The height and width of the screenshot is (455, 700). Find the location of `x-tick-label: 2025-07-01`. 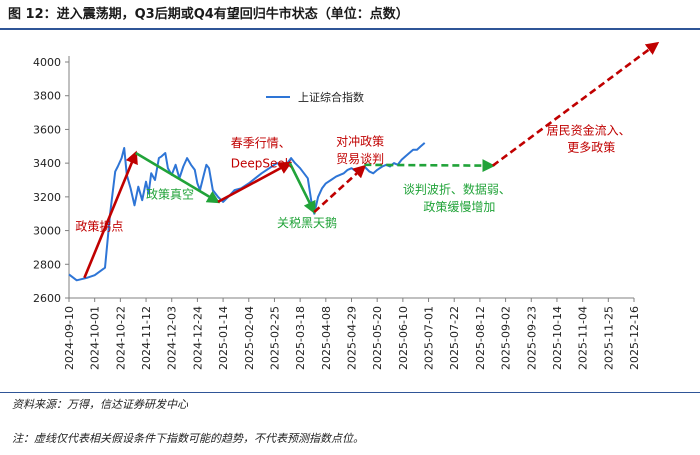

x-tick-label: 2025-07-01 is located at coordinates (429, 338).